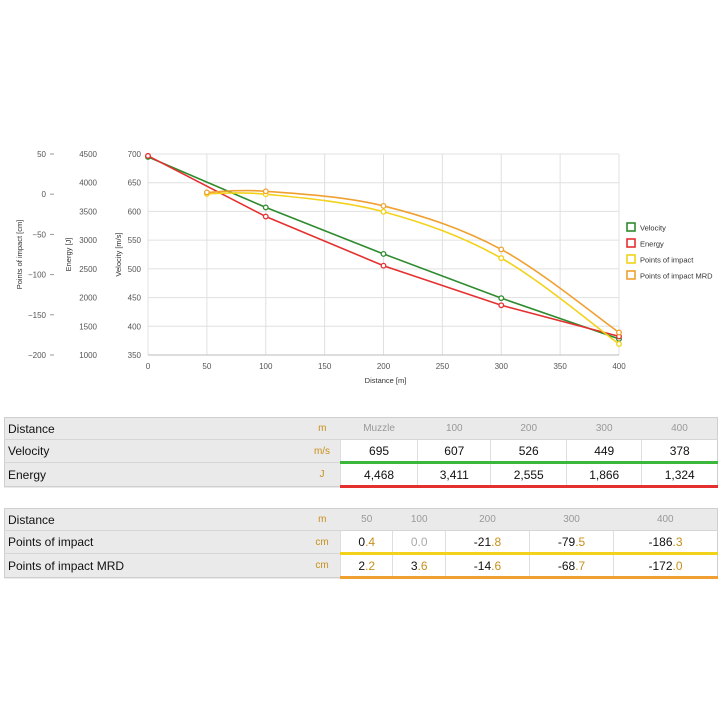 Image resolution: width=720 pixels, height=720 pixels. Describe the element at coordinates (154, 565) in the screenshot. I see `points-of-impact-mrd-label: Points of impact MRD` at that location.